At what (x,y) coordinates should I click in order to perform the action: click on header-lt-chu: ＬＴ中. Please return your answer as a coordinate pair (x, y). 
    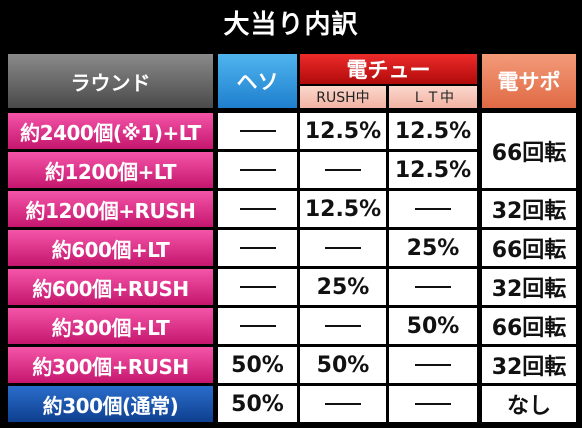
    Looking at the image, I should click on (433, 97).